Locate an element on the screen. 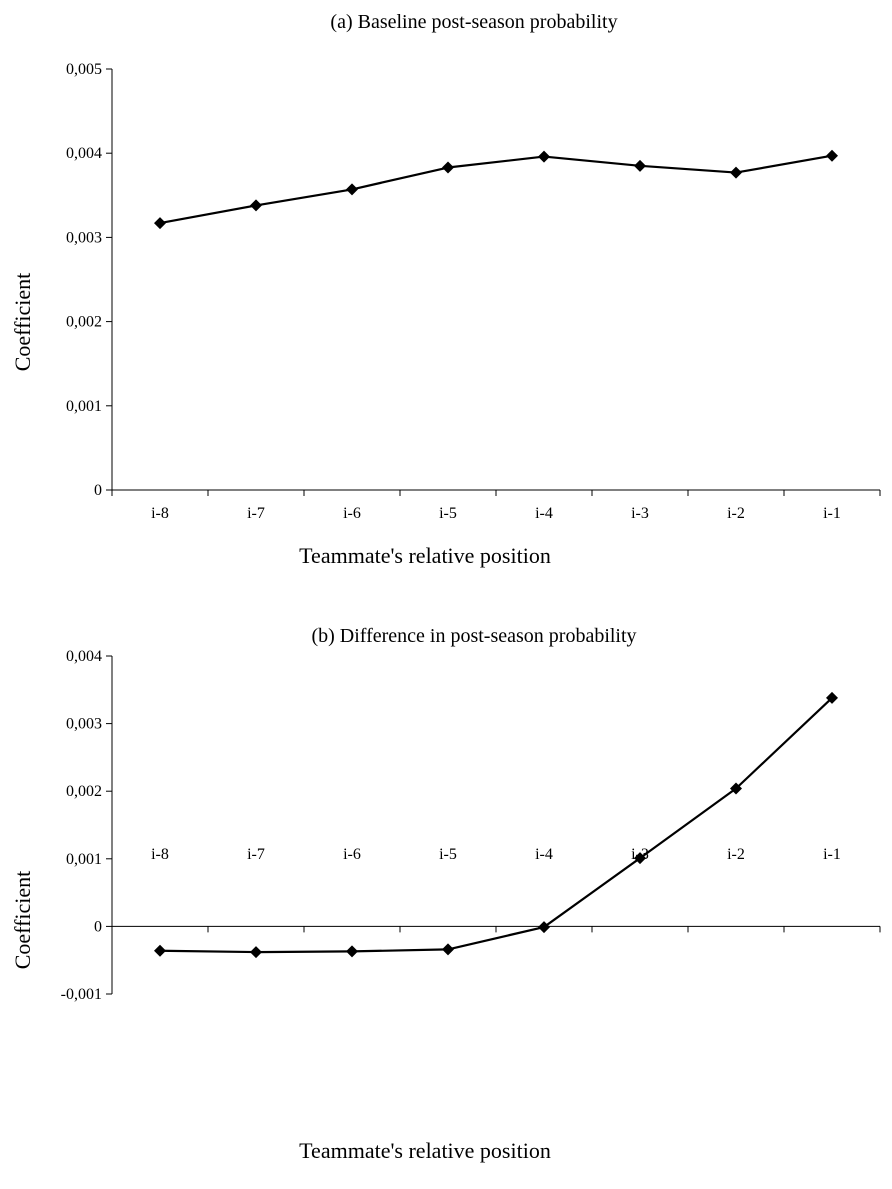  chart-b-xticks: i-8i-7i-6i-5i-4i-3i-2i-1 is located at coordinates (496, 889).